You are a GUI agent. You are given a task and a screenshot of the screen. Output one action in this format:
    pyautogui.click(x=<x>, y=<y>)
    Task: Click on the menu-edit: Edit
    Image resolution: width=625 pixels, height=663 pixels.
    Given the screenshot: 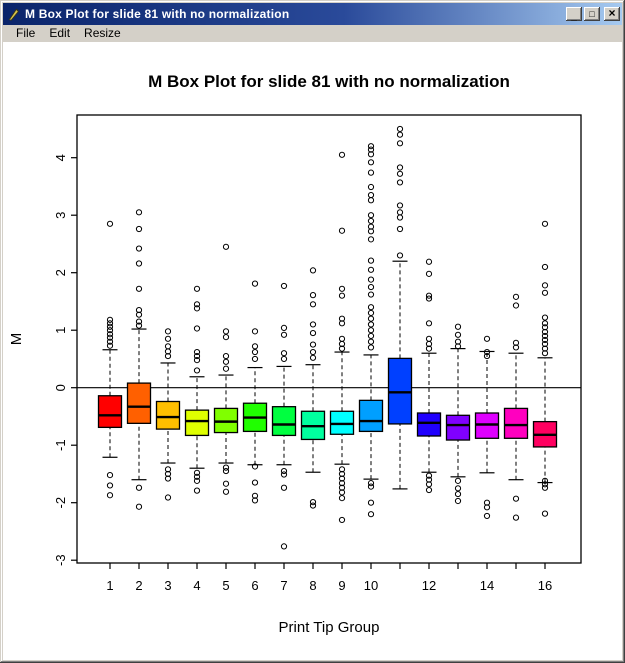 What is the action you would take?
    pyautogui.click(x=60, y=33)
    